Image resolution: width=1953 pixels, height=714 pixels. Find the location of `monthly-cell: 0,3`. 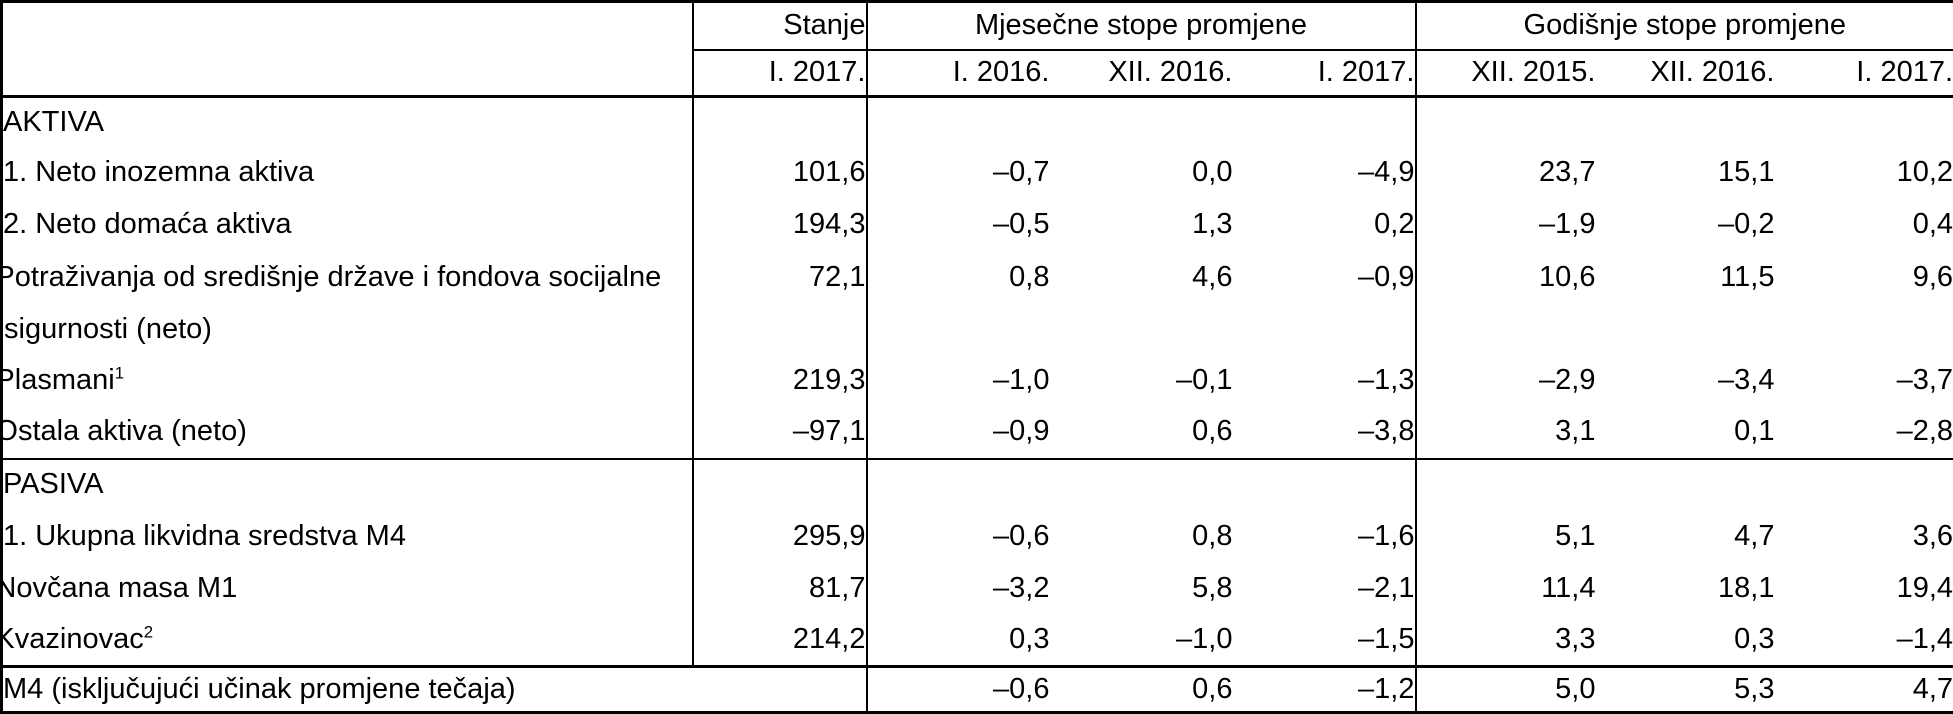

monthly-cell: 0,3 is located at coordinates (957, 641).